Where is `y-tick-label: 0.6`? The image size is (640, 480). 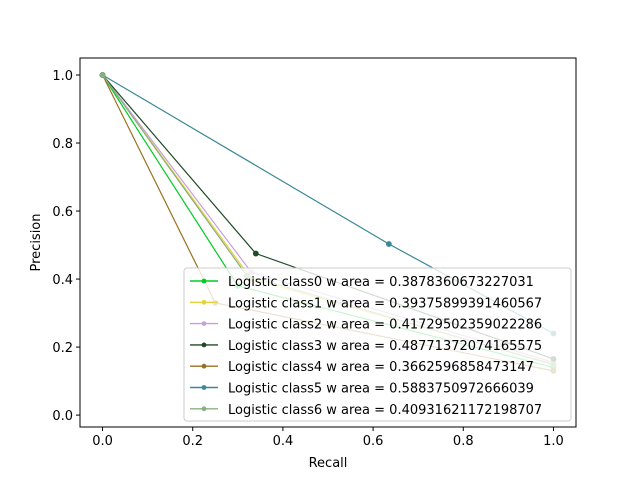
y-tick-label: 0.6 is located at coordinates (62, 212).